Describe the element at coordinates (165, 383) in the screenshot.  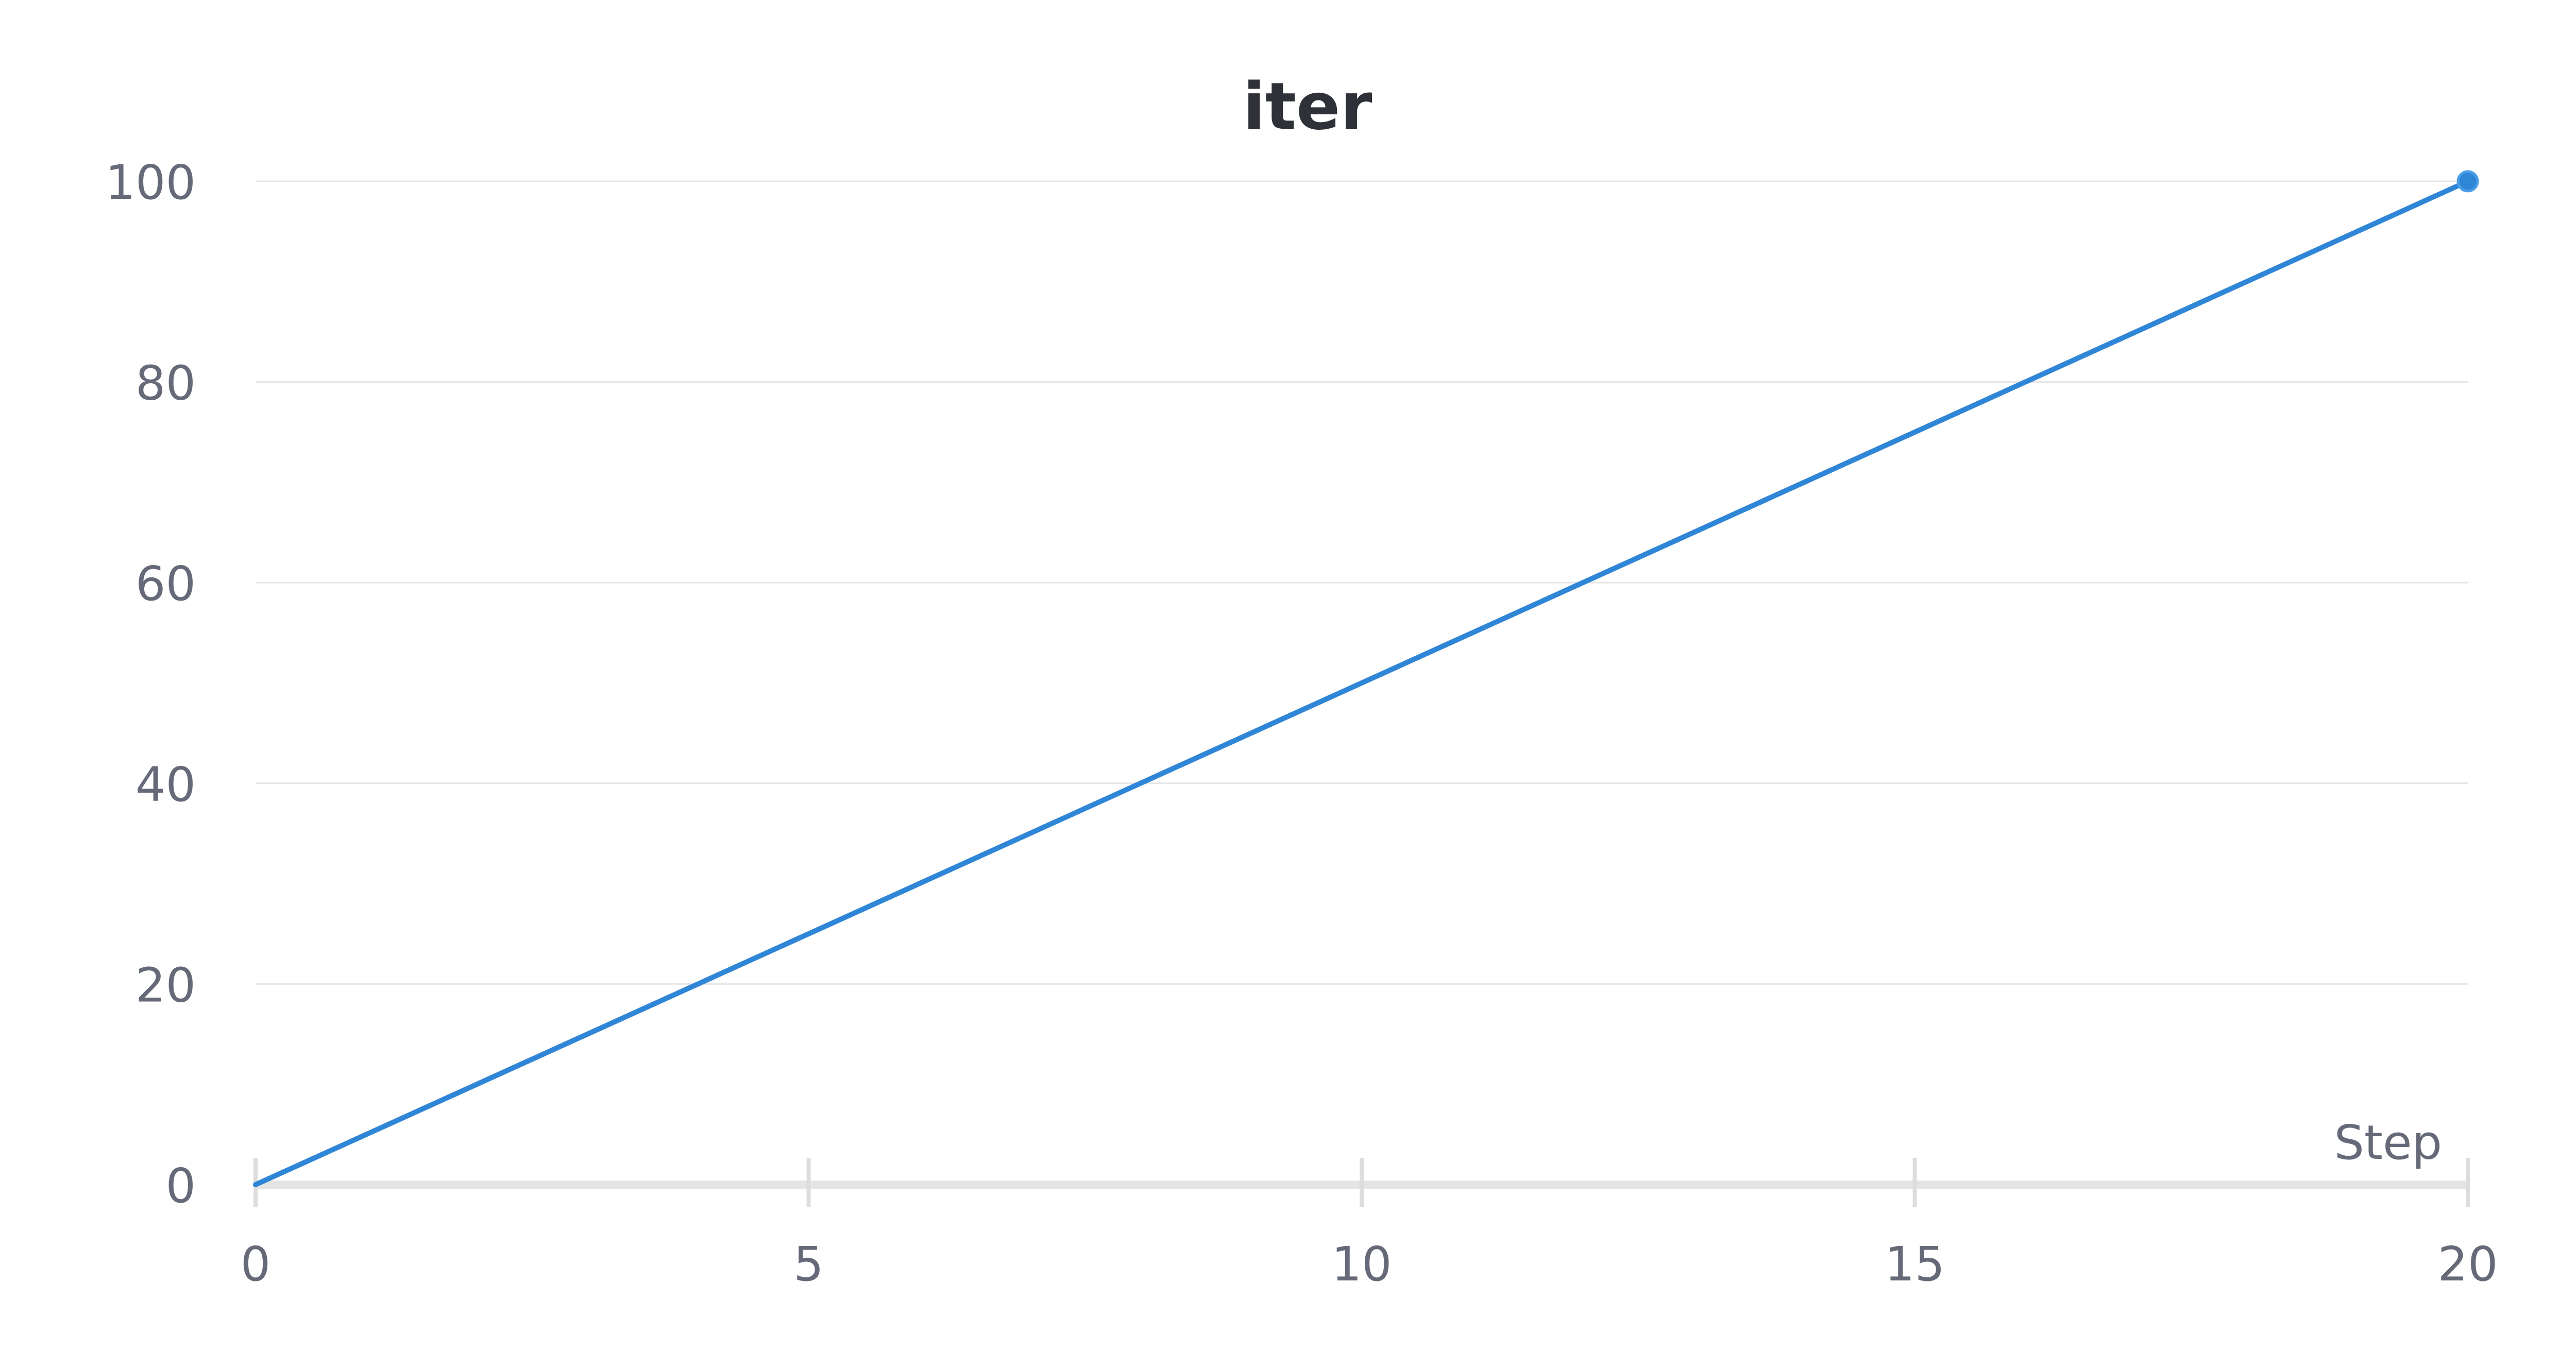
I see `y-tick-label-80: 80` at that location.